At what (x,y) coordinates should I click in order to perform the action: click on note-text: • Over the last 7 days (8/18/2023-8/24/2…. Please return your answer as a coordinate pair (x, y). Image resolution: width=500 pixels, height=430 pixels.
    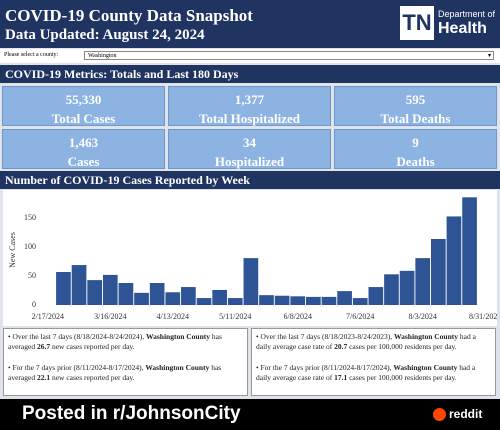
    Looking at the image, I should click on (325, 336).